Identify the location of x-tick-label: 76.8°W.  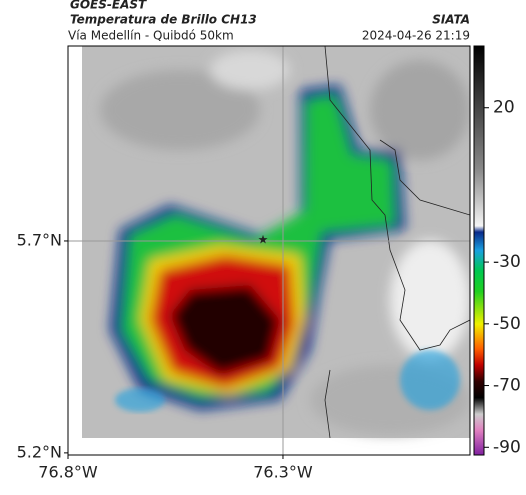
(68, 472).